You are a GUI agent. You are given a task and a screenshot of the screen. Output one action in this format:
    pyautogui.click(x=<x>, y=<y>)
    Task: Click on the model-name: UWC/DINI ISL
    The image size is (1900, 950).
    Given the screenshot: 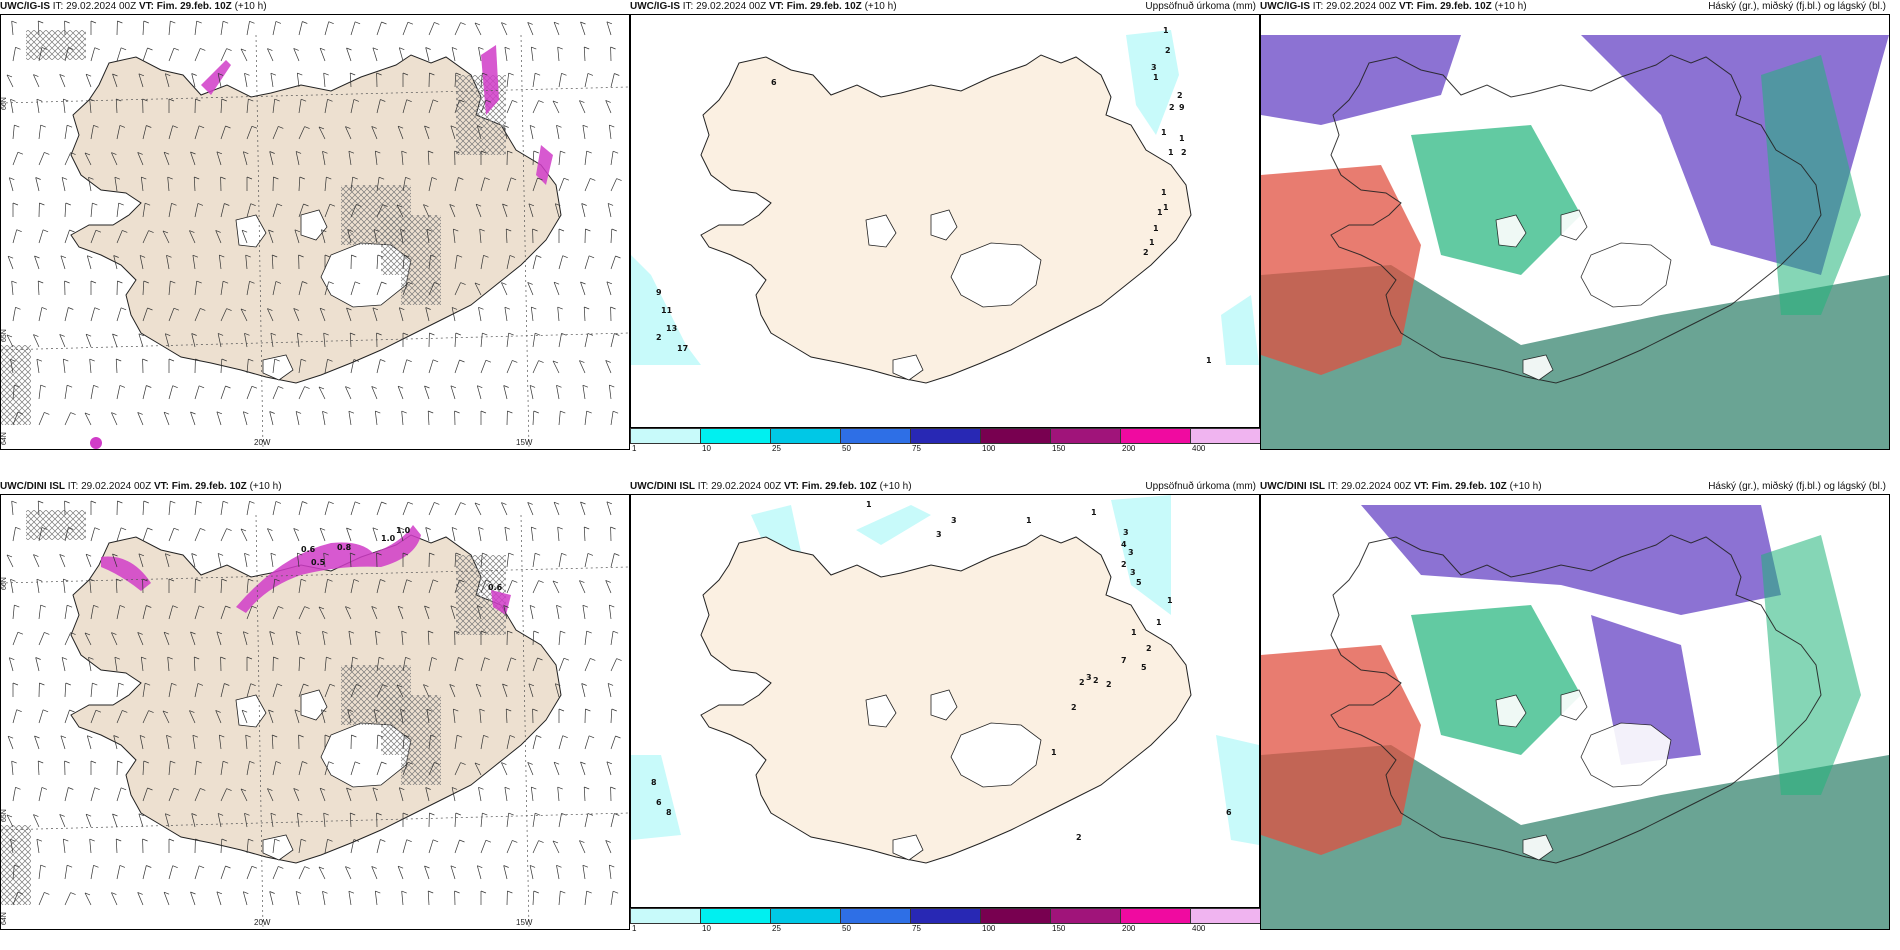 What is the action you would take?
    pyautogui.click(x=662, y=486)
    